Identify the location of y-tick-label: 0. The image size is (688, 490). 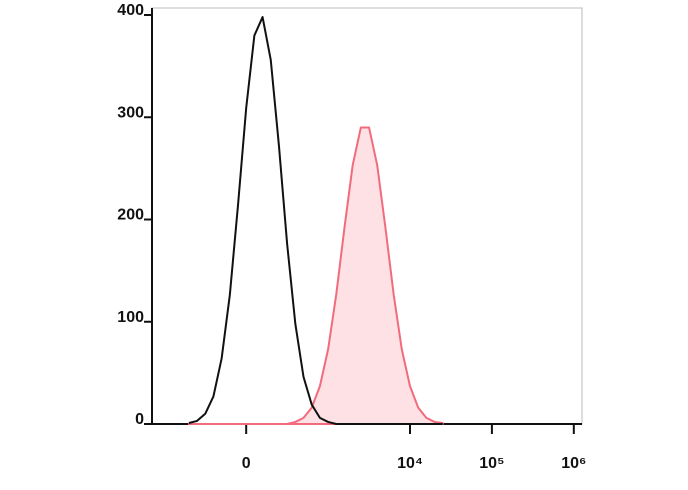
(139, 419).